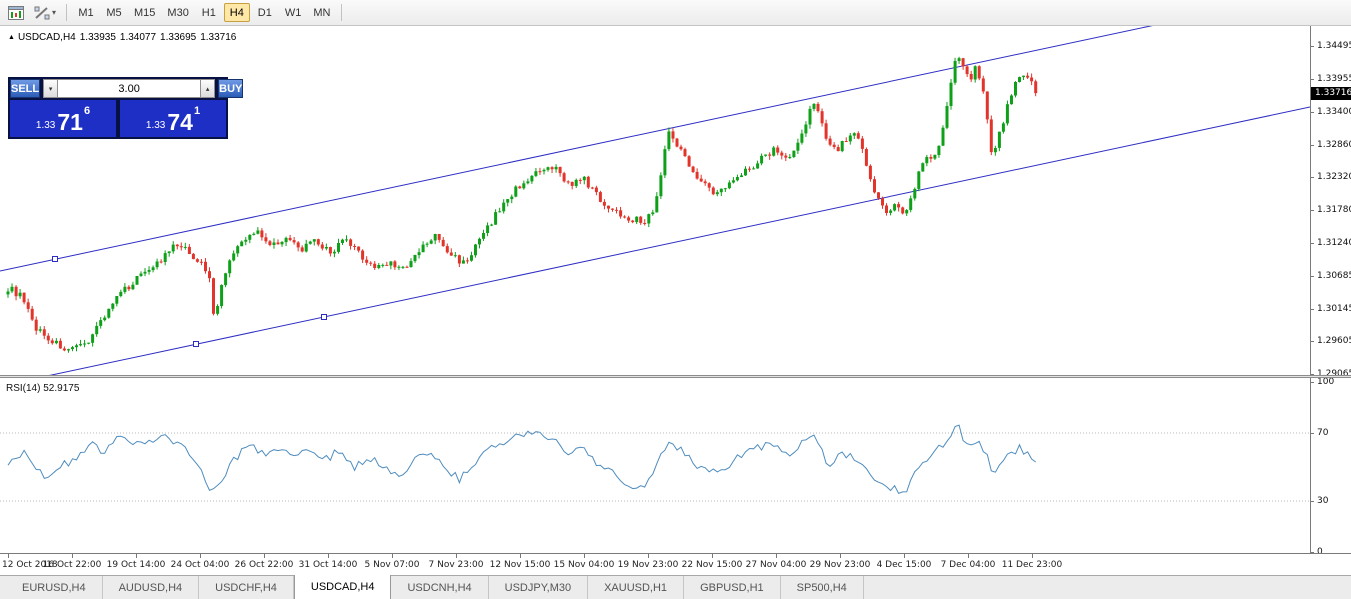  I want to click on symbol-tab-usdcad-h4: USDCAD,H4, so click(342, 587).